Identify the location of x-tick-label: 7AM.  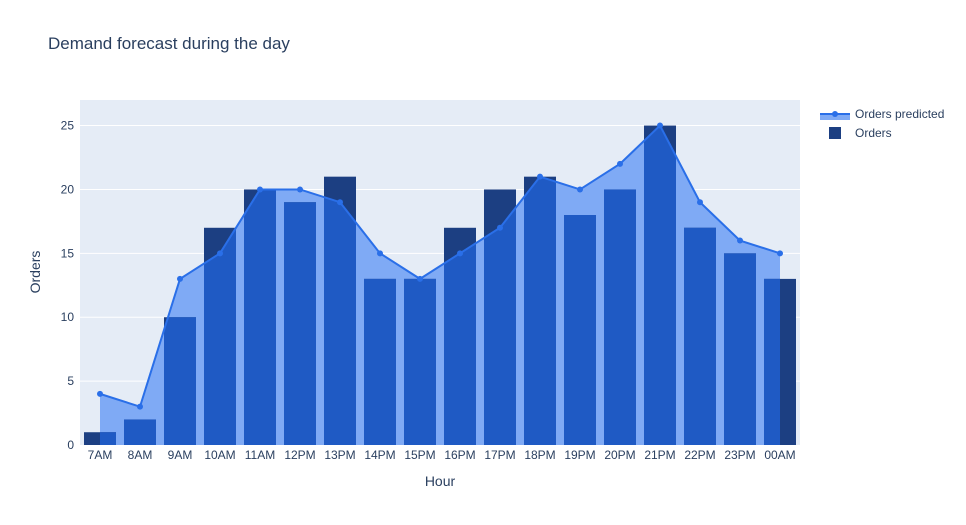
(100, 455).